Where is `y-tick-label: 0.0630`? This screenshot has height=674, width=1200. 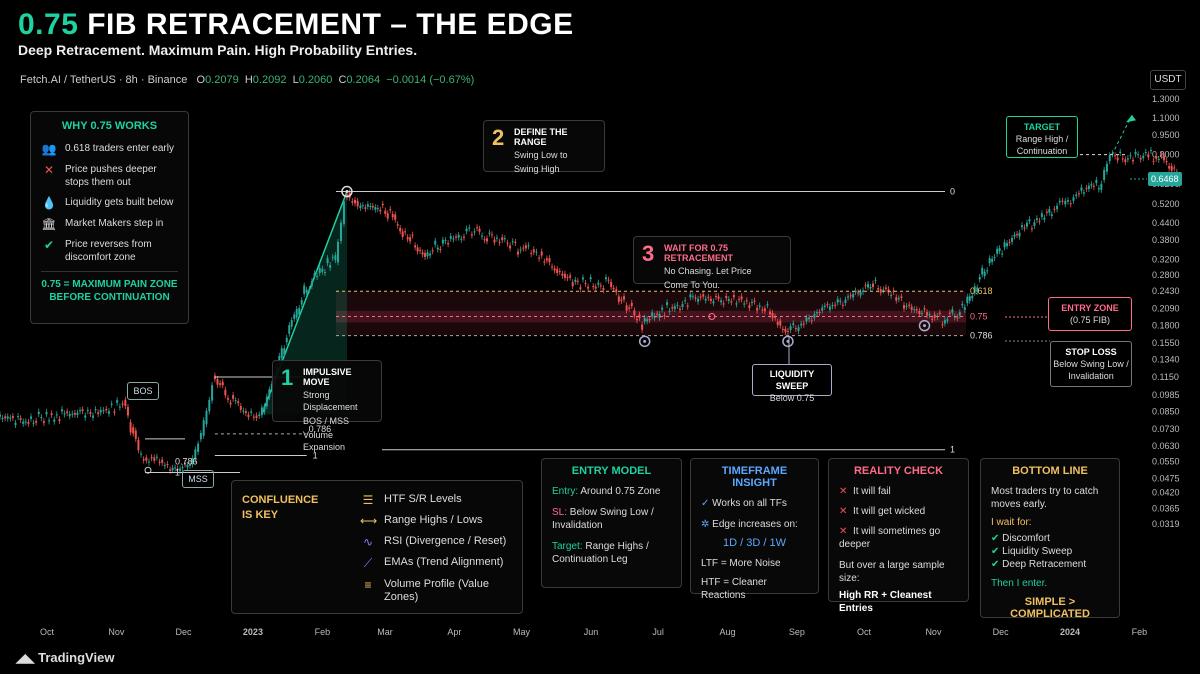 y-tick-label: 0.0630 is located at coordinates (1166, 446).